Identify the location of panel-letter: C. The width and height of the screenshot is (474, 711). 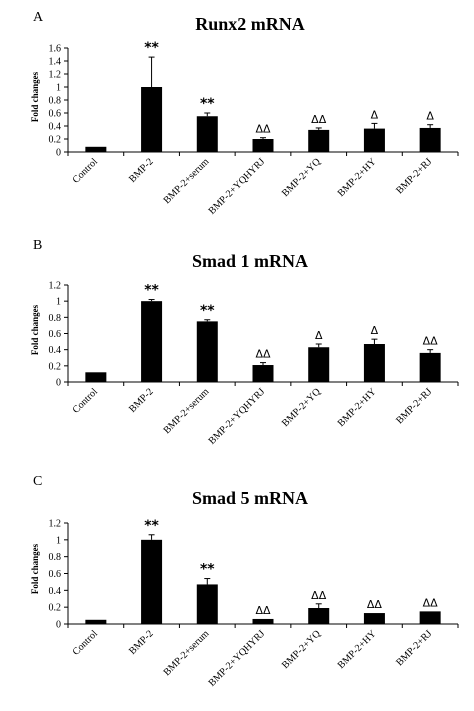
(38, 481).